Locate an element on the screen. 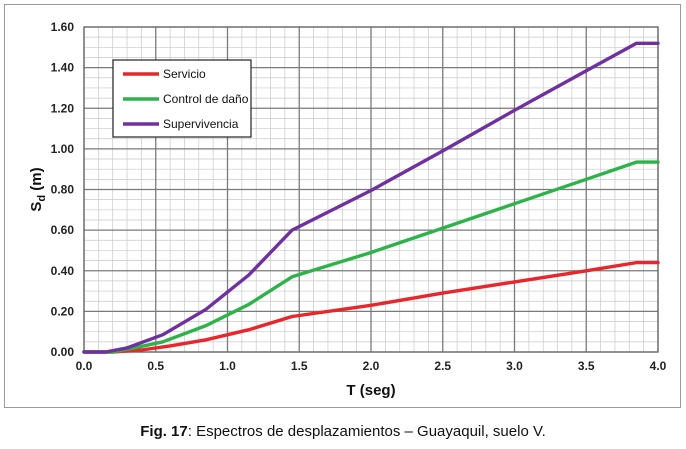 The width and height of the screenshot is (686, 449). x-tick-label: 0.5 is located at coordinates (155, 366).